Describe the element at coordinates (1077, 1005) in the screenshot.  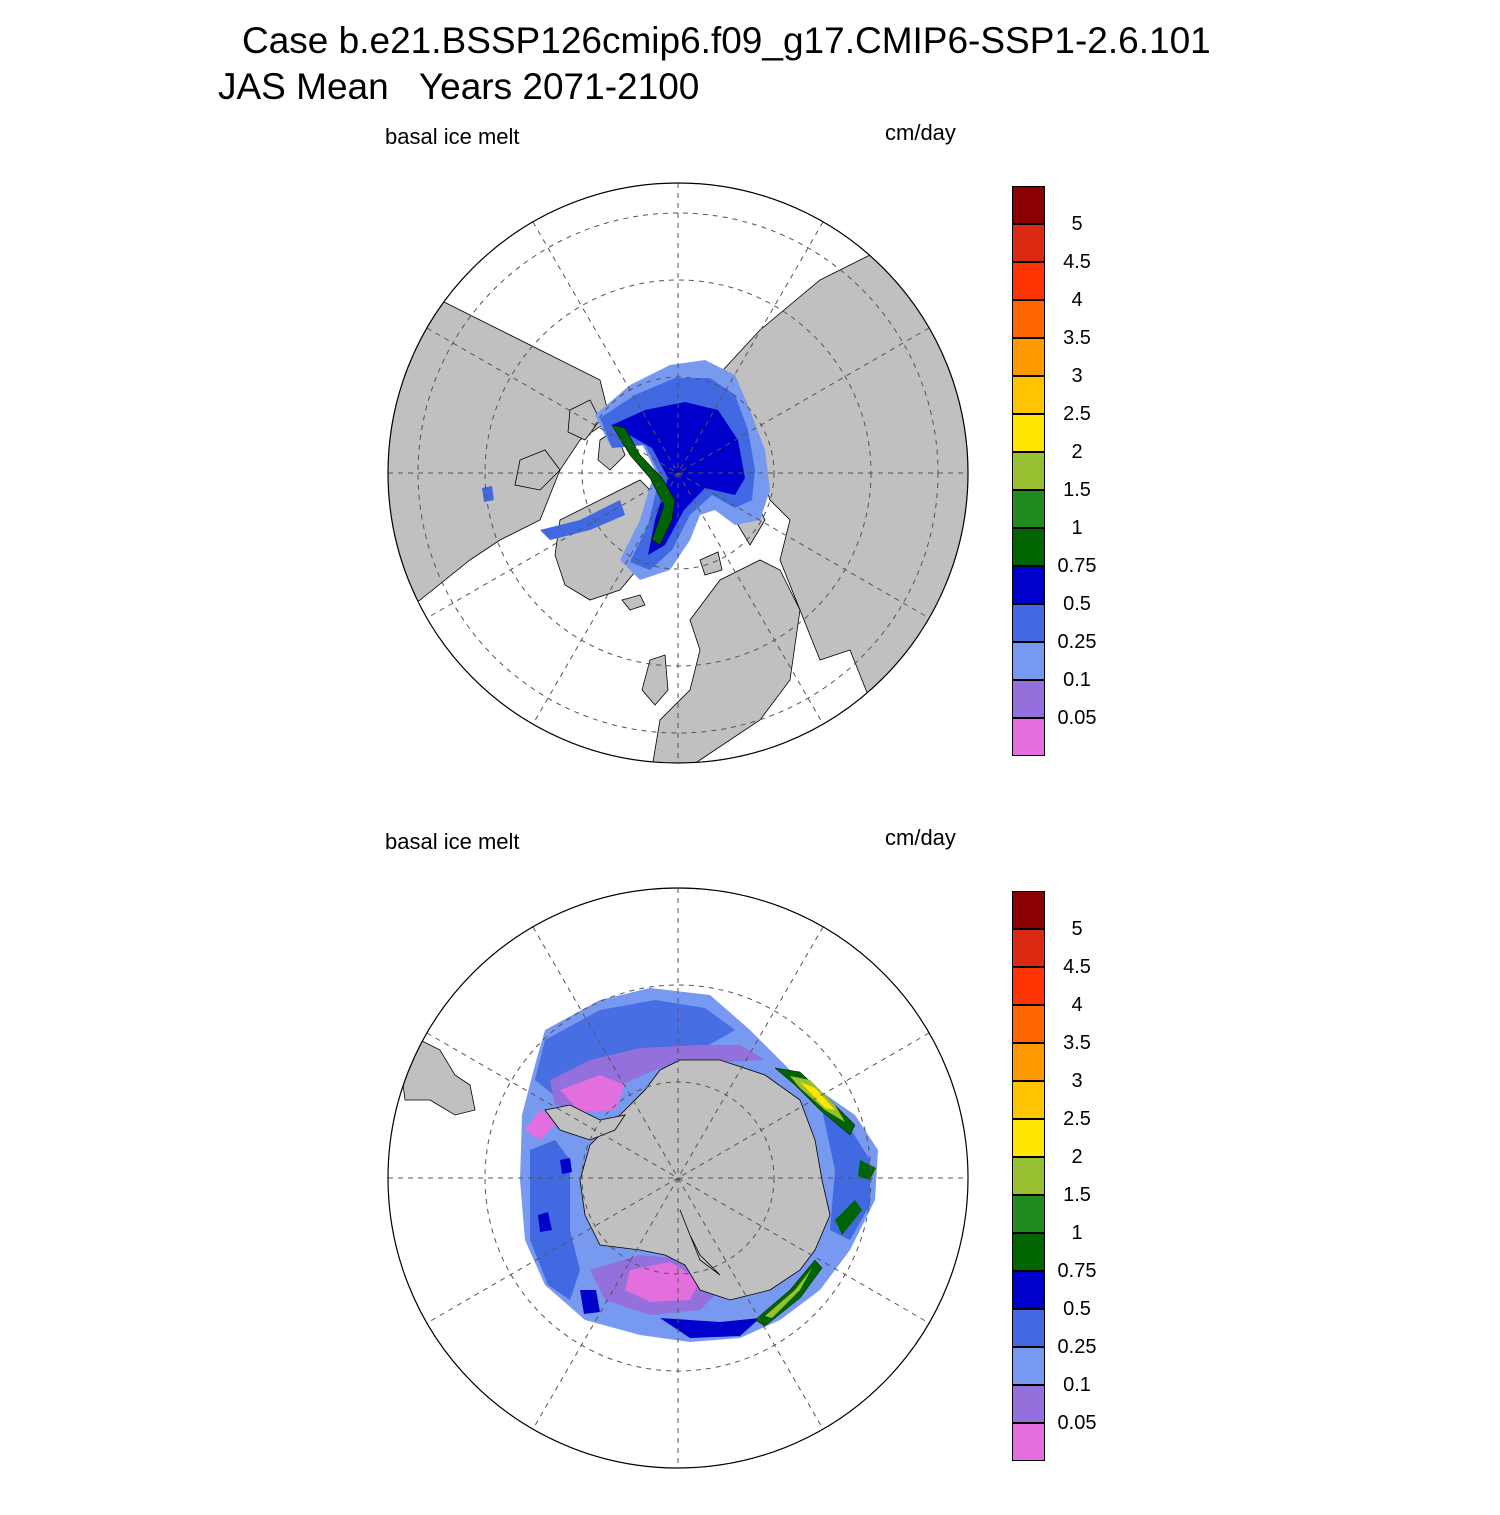
I see `south-colorbar-tick-label: 4` at that location.